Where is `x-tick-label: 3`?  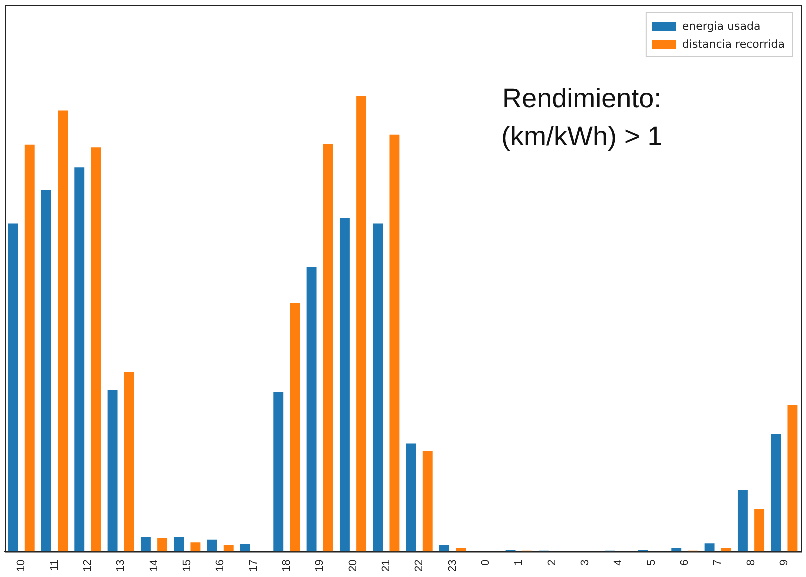 x-tick-label: 3 is located at coordinates (585, 563).